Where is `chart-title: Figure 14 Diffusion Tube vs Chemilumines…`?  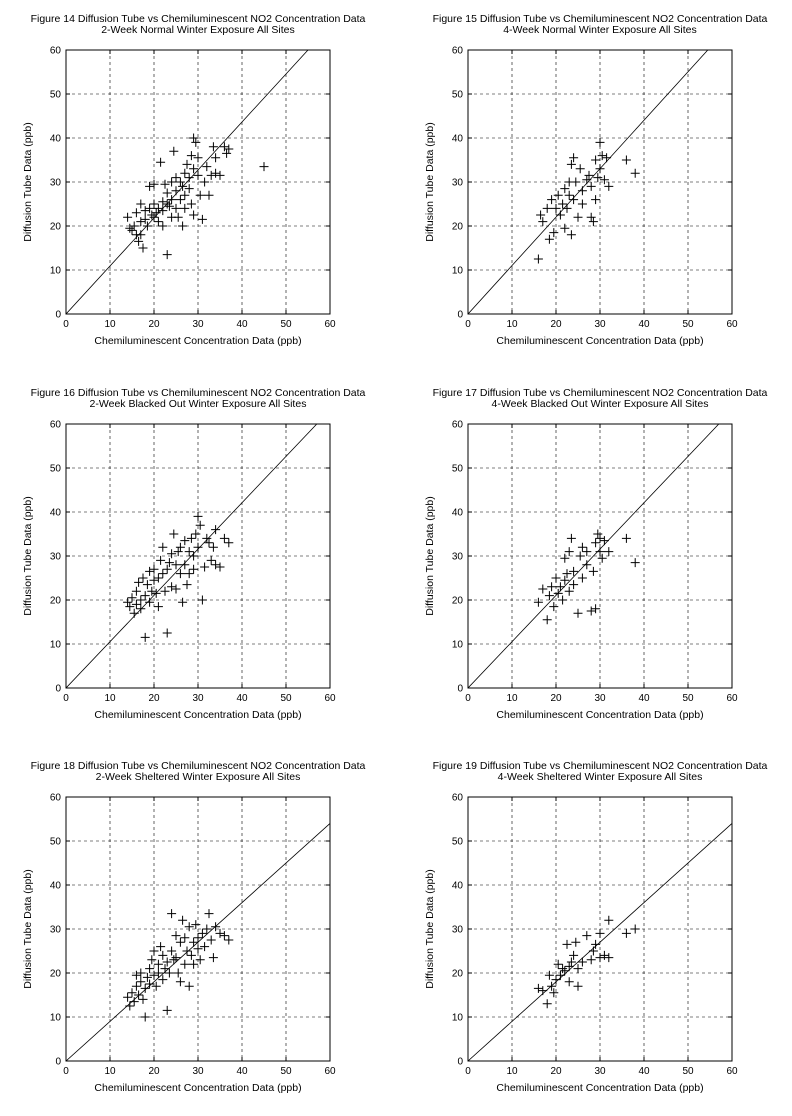
chart-title: Figure 14 Diffusion Tube vs Chemilumines… is located at coordinates (198, 19).